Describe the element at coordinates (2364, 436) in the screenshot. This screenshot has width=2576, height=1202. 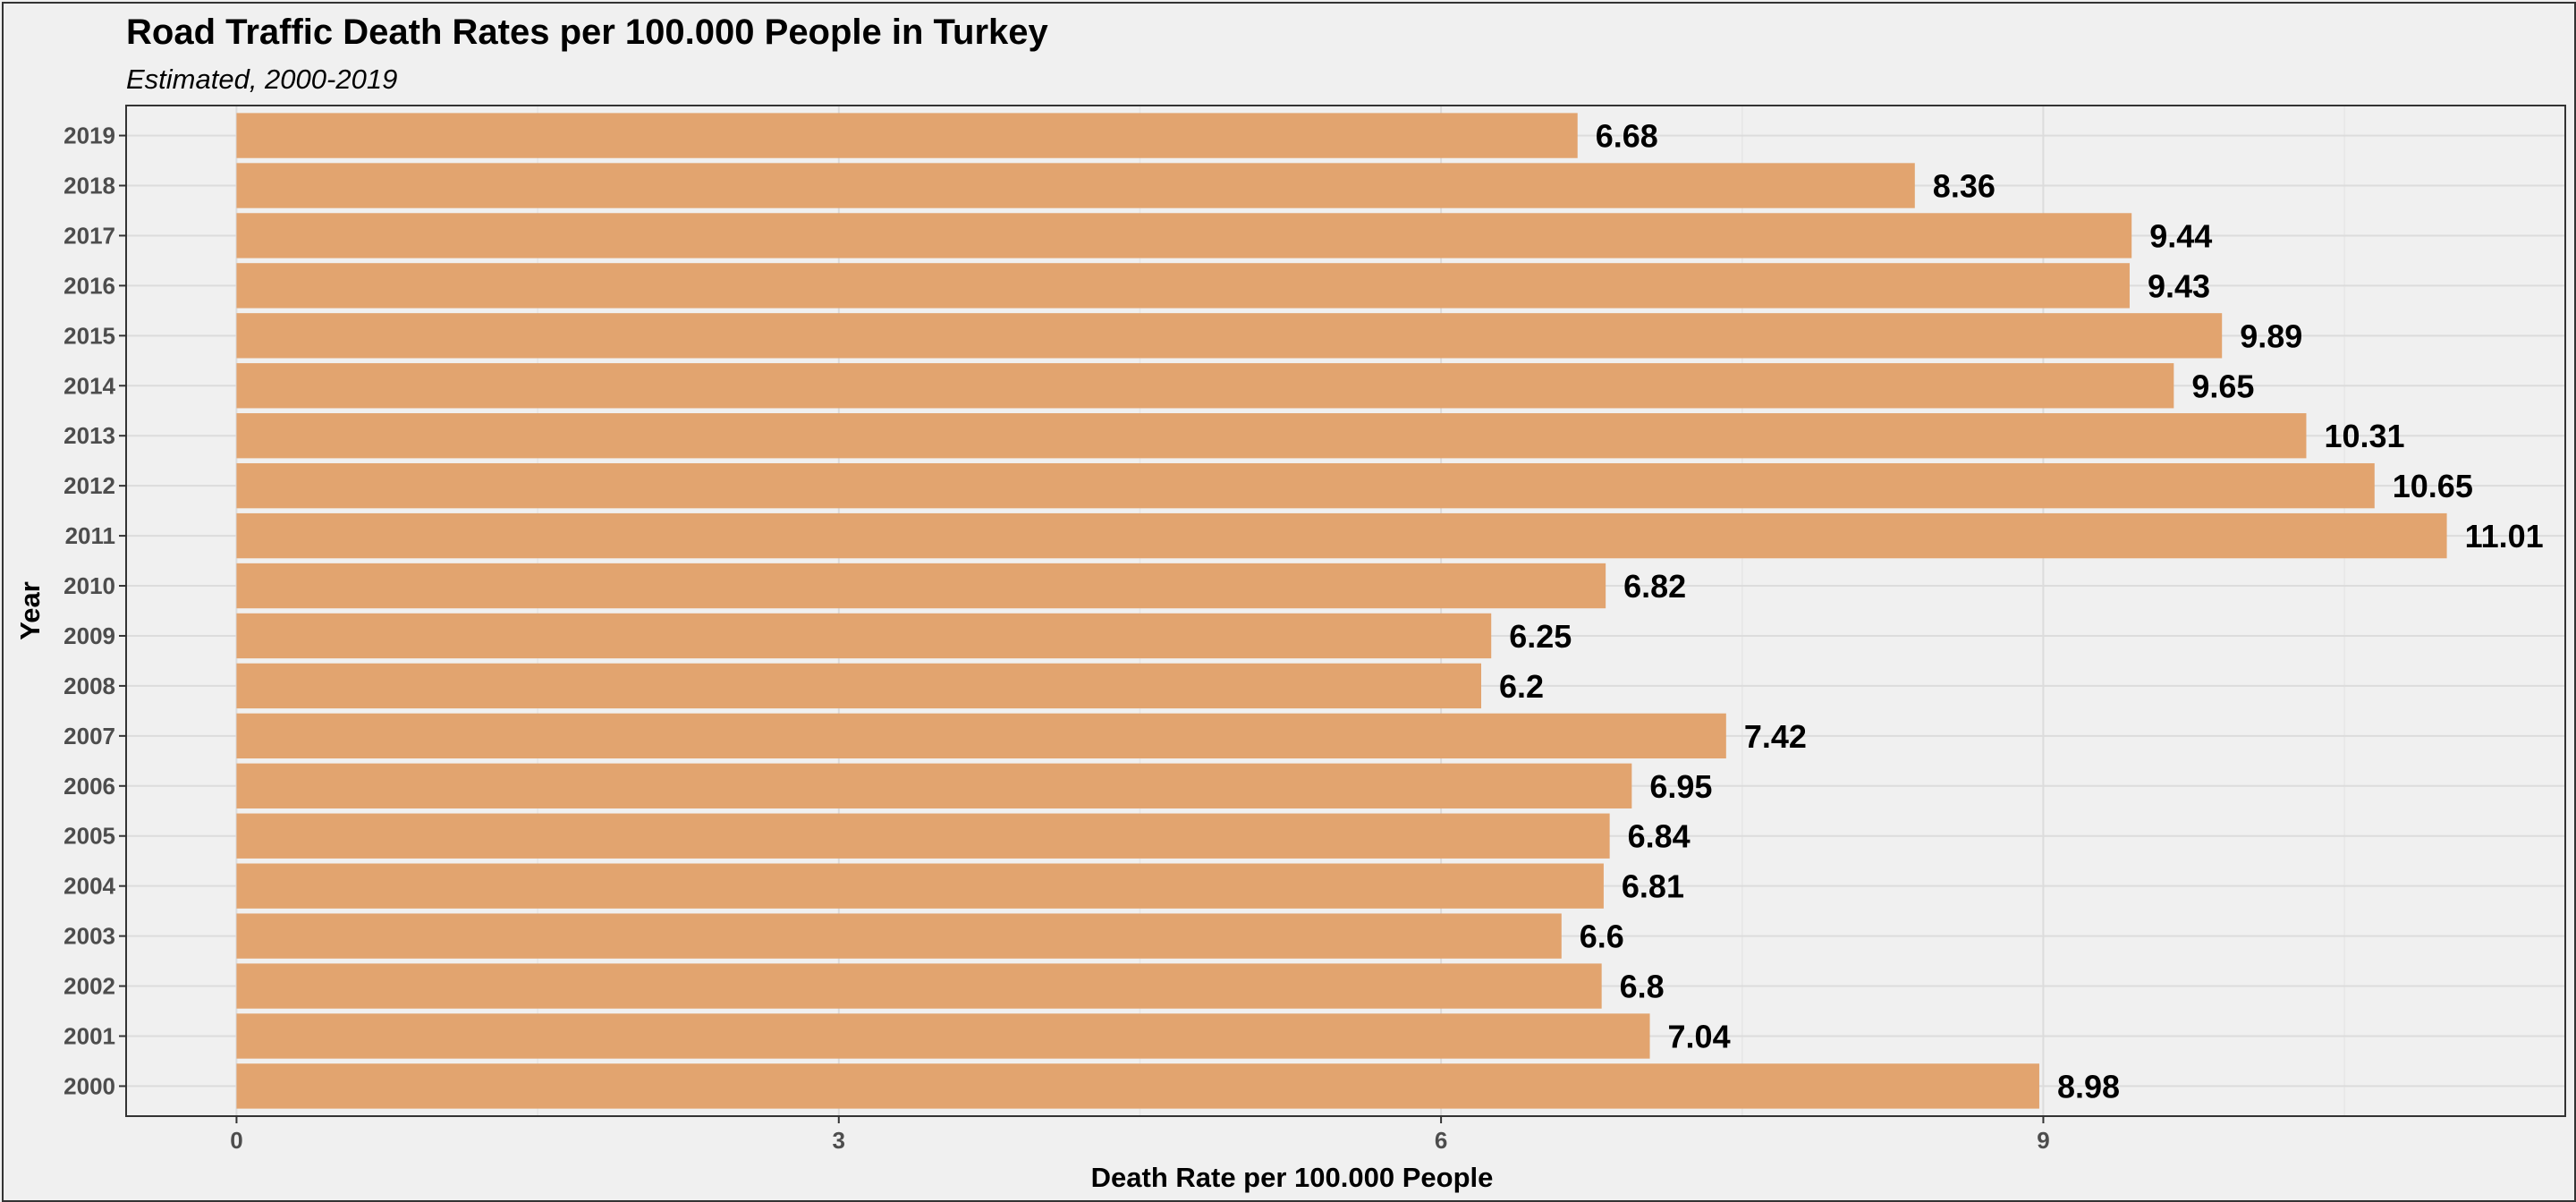
I see `data-label-2013: 10.31` at that location.